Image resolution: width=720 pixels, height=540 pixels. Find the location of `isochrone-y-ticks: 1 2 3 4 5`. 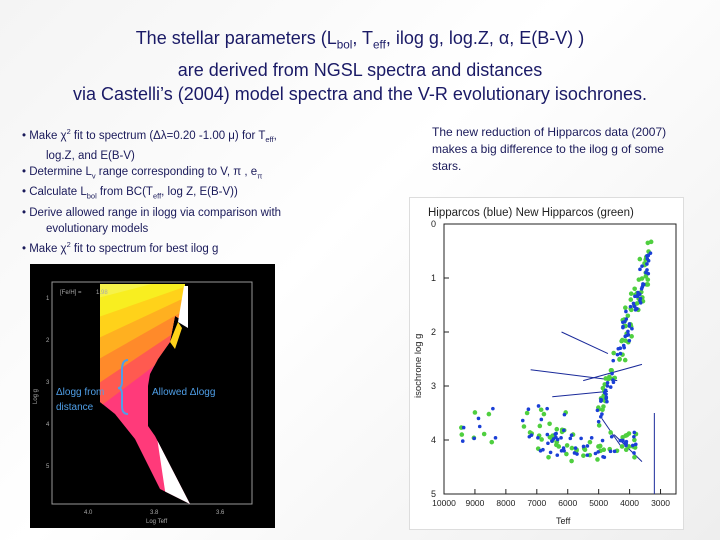

isochrone-y-ticks: 1 2 3 4 5 is located at coordinates (48, 383).